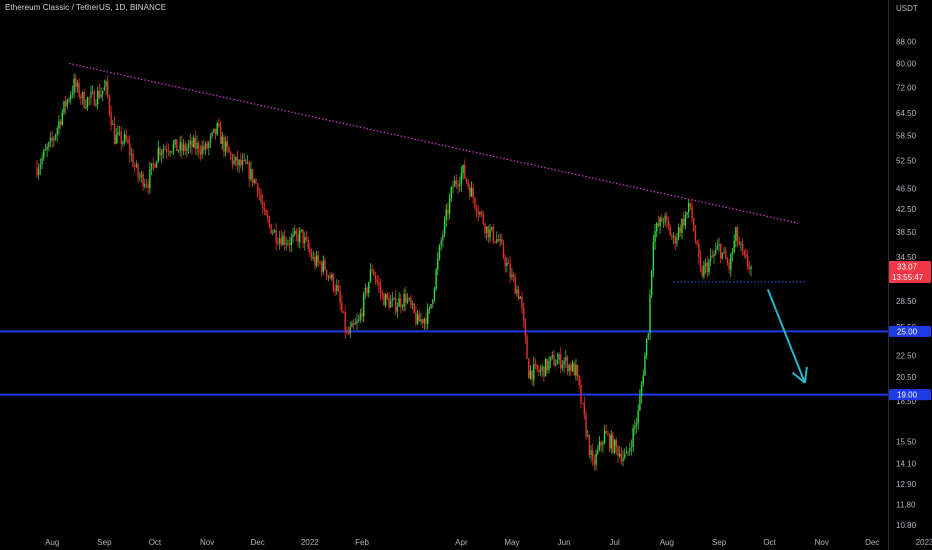  Describe the element at coordinates (52, 542) in the screenshot. I see `time-tick-label: Aug` at that location.